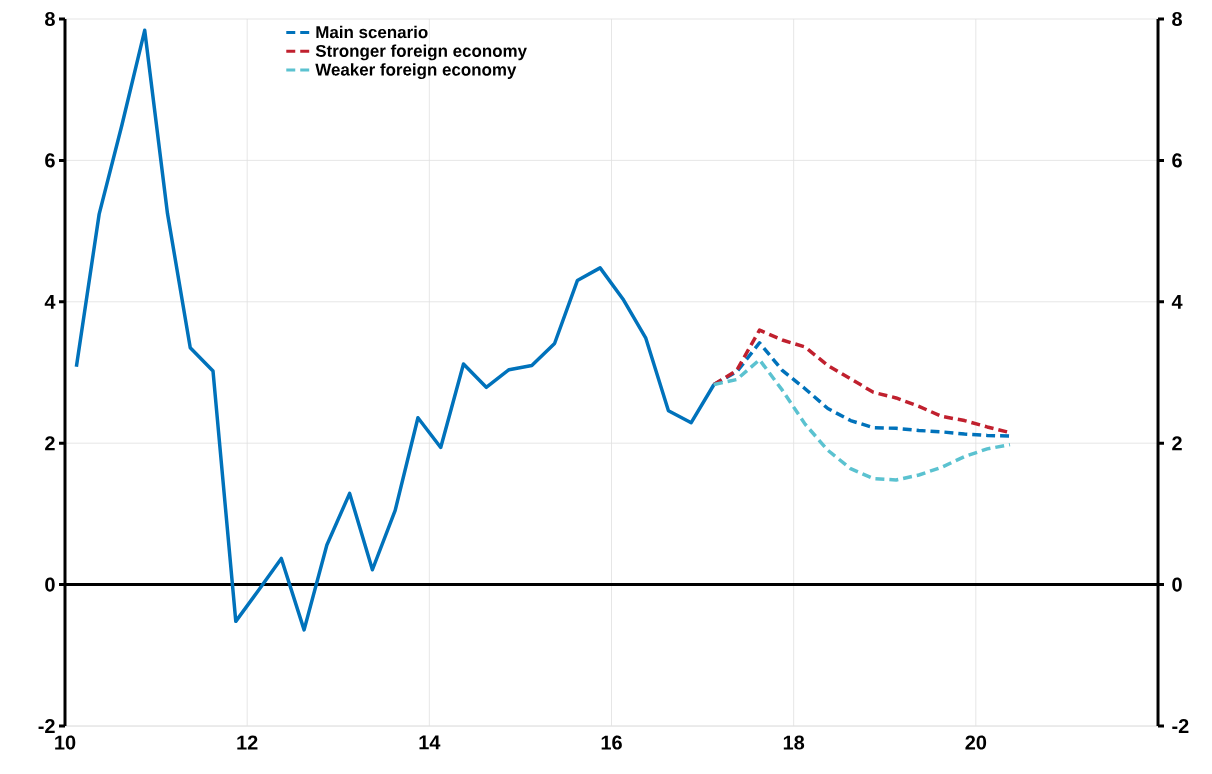 The width and height of the screenshot is (1212, 774). What do you see at coordinates (1180, 726) in the screenshot?
I see `y2-tick-label: -2` at bounding box center [1180, 726].